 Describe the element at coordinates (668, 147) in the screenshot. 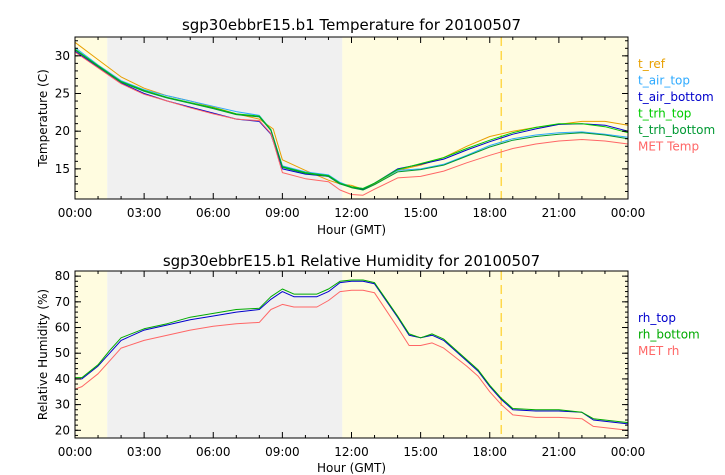

I see `legend-entry-met-temp: MET Temp` at that location.